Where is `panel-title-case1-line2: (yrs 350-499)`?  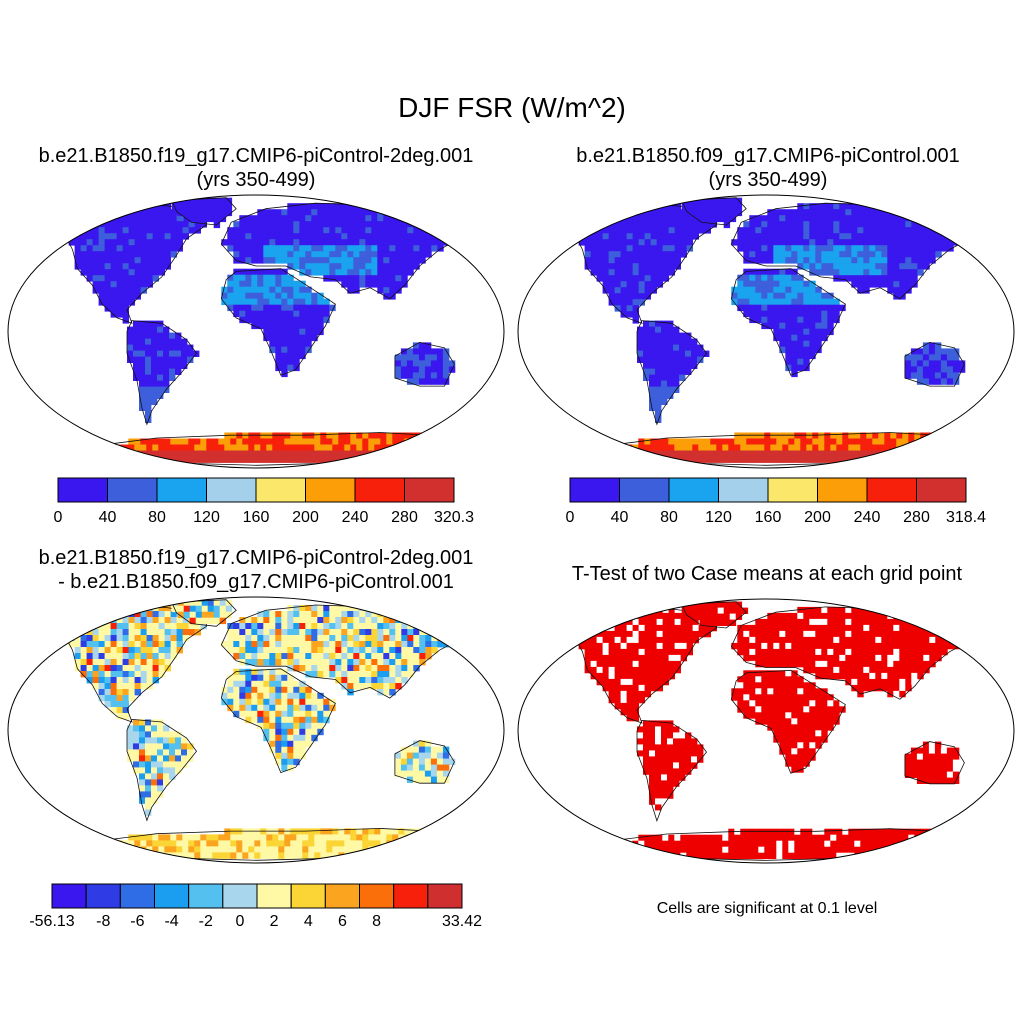
panel-title-case1-line2: (yrs 350-499) is located at coordinates (256, 180).